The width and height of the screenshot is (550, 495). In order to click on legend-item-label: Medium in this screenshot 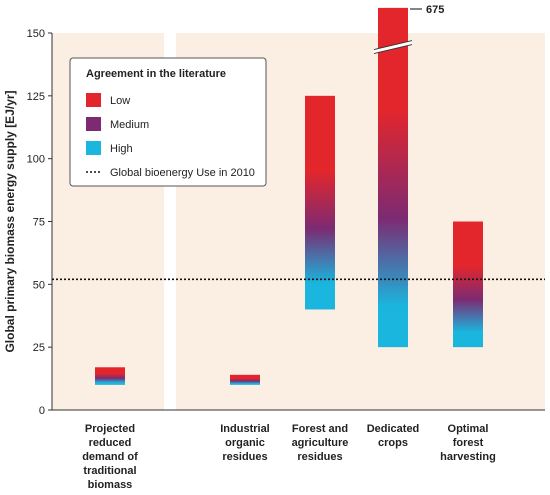, I will do `click(129, 125)`.